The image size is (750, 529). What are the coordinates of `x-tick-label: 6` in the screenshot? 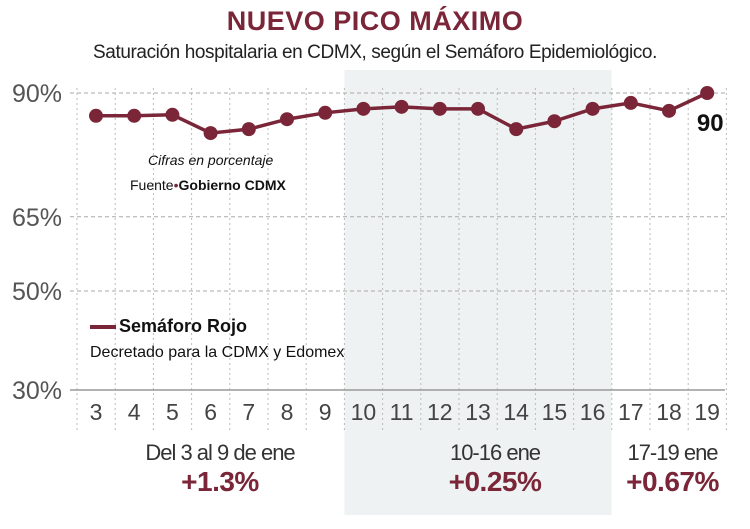 It's located at (210, 412).